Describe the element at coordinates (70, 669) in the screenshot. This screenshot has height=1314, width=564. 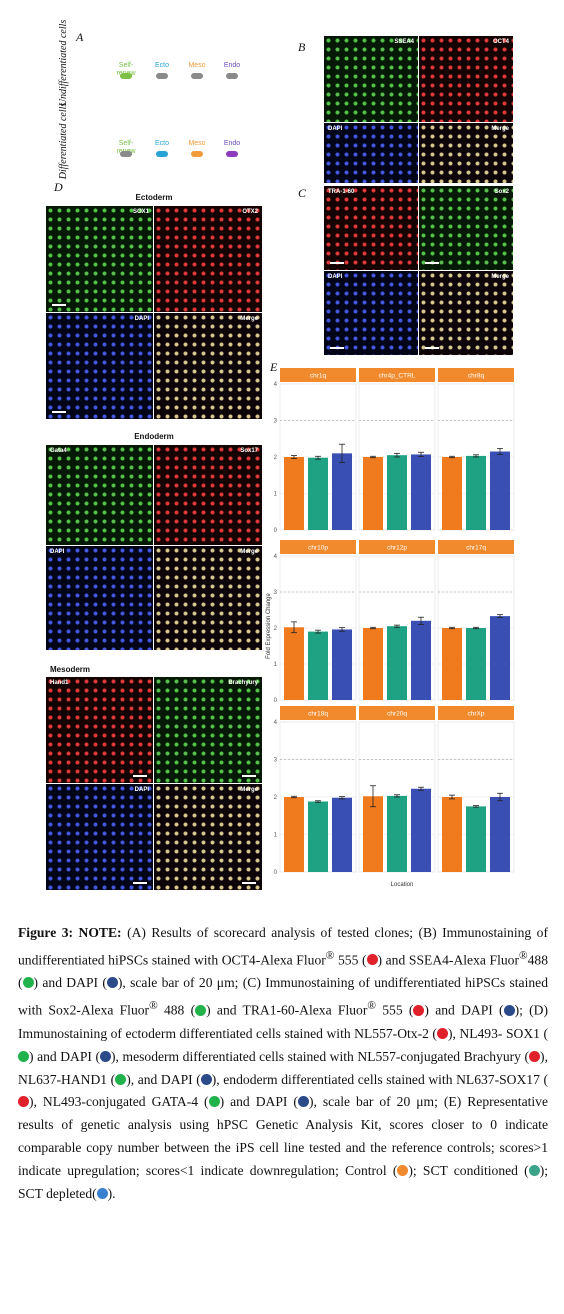
I see `mesoderm-title: Mesoderm` at that location.